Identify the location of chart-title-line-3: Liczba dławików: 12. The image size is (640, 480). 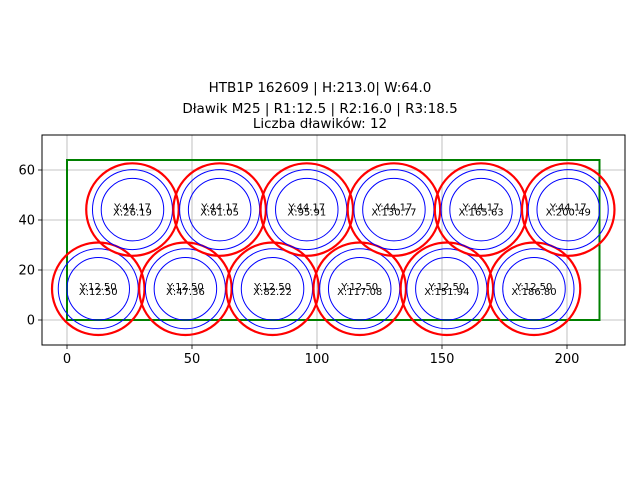
(320, 124).